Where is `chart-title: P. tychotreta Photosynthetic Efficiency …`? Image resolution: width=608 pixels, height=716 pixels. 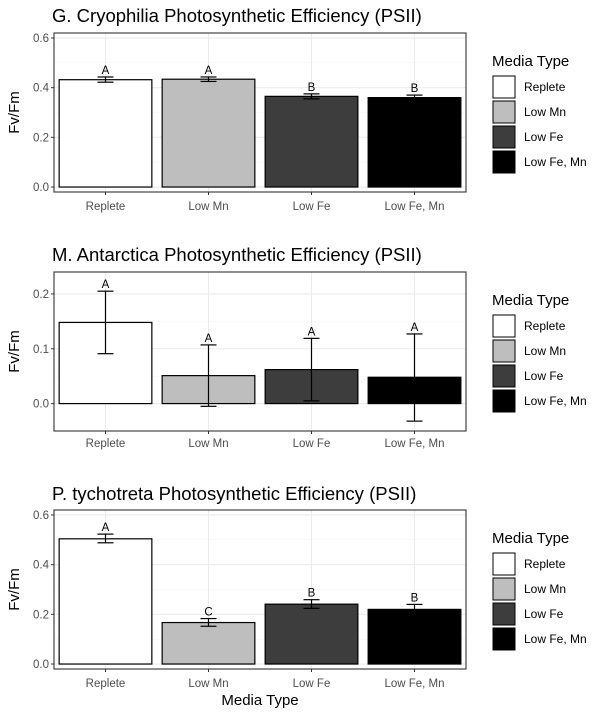 chart-title: P. tychotreta Photosynthetic Efficiency … is located at coordinates (234, 493).